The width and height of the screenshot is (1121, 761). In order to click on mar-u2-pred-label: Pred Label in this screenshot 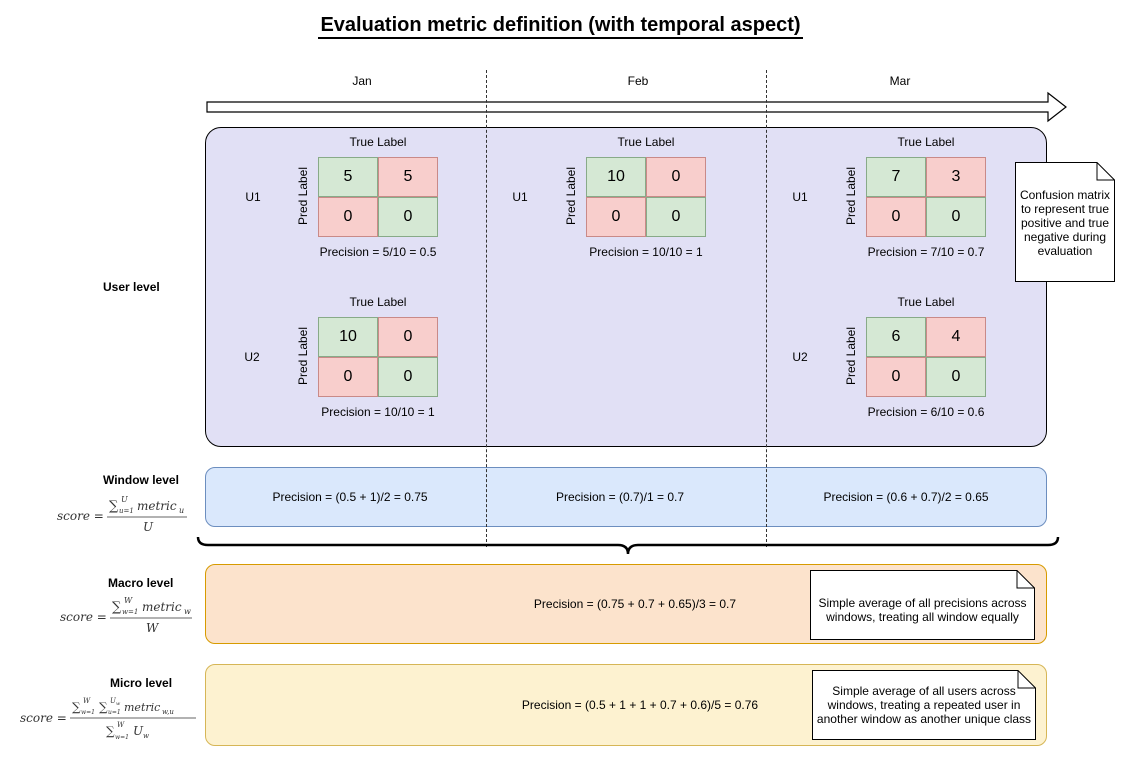, I will do `click(851, 356)`.